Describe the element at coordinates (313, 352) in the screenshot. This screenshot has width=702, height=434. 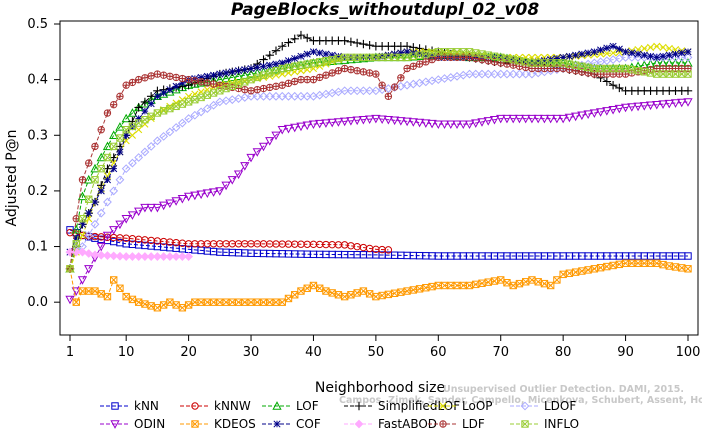
I see `x-tick-label-40: 40` at that location.